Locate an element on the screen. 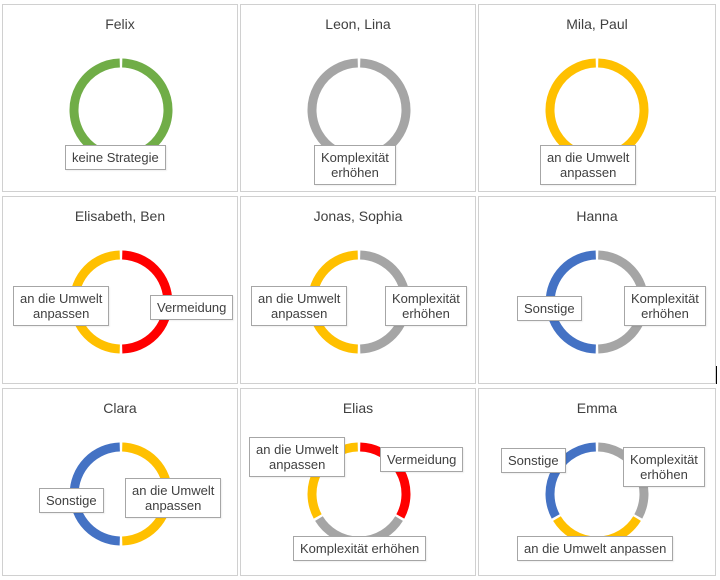 This screenshot has height=580, width=720. slice-label-line: Komplexität erhöhen is located at coordinates (360, 548).